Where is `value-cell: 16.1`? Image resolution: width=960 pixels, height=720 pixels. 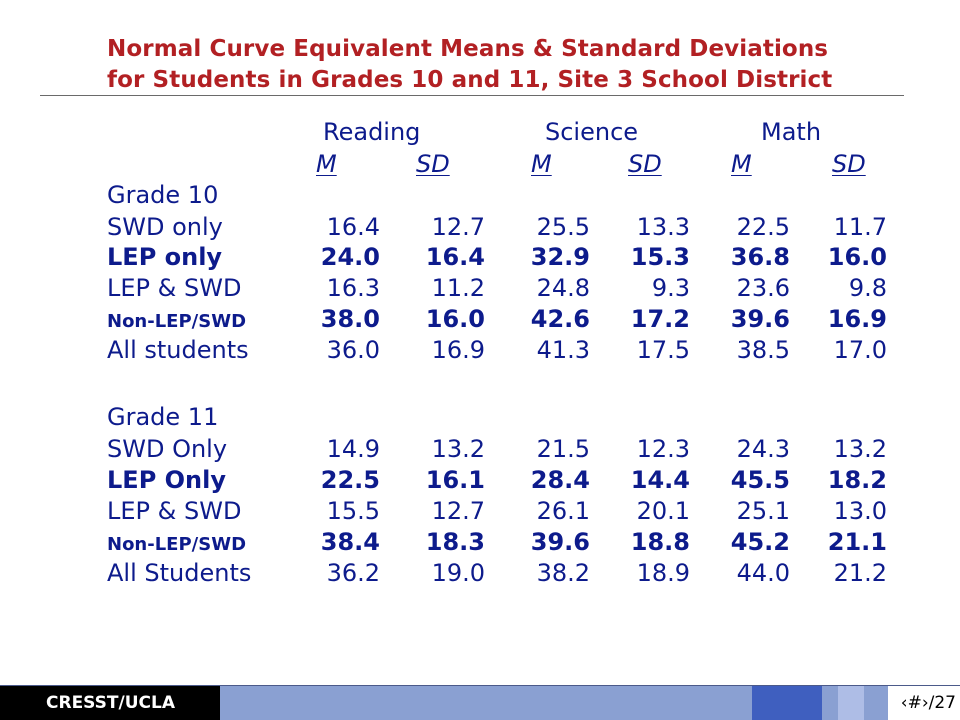 value-cell: 16.1 is located at coordinates (455, 480).